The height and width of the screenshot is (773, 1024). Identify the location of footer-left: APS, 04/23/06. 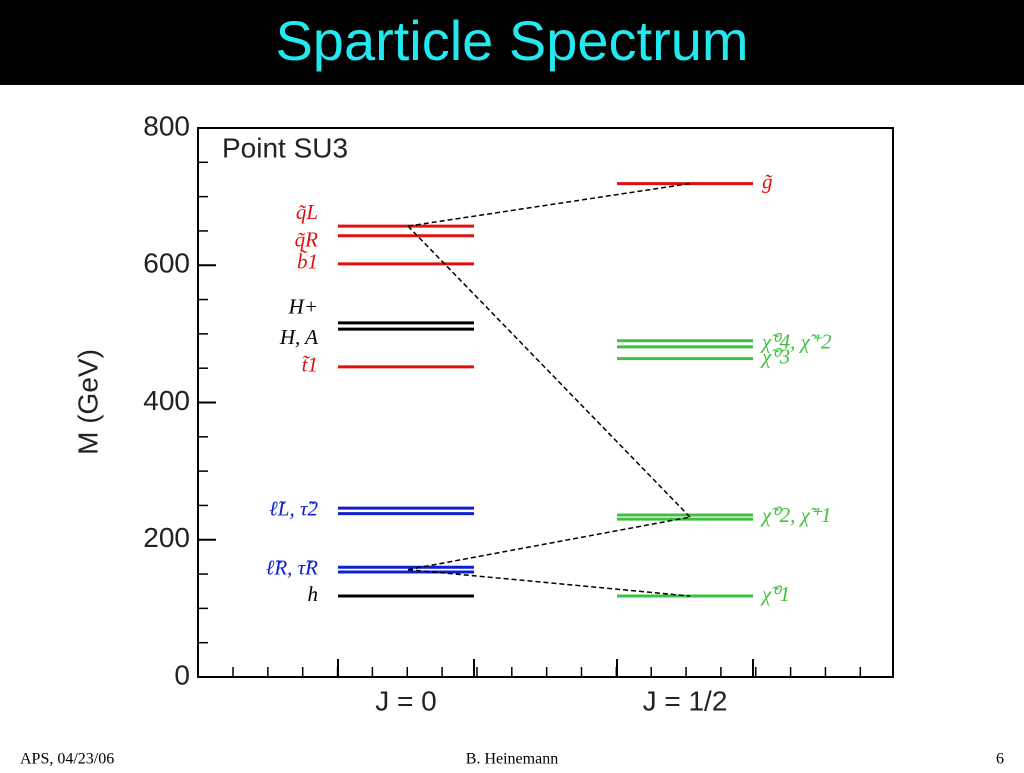
(67, 759).